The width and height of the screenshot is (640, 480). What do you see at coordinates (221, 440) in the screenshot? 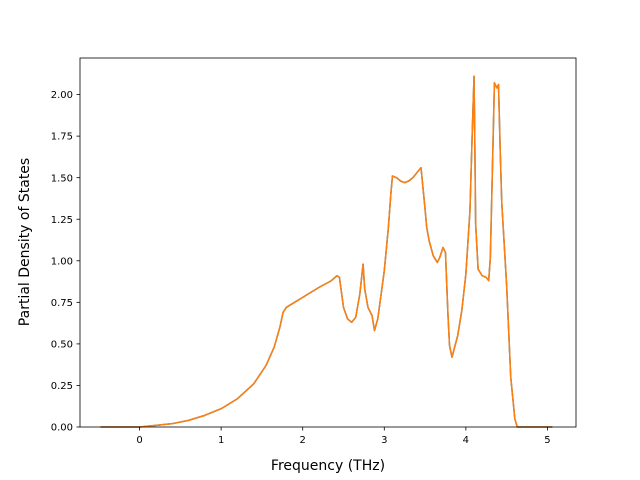
I see `x-tick-label: 1` at bounding box center [221, 440].